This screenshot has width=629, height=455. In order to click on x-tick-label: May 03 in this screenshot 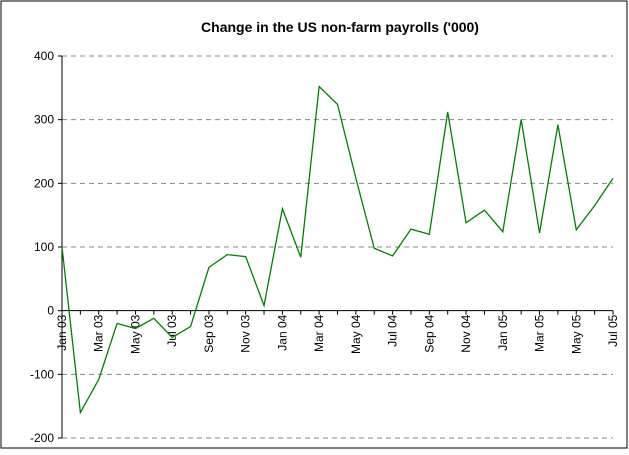, I will do `click(135, 334)`.